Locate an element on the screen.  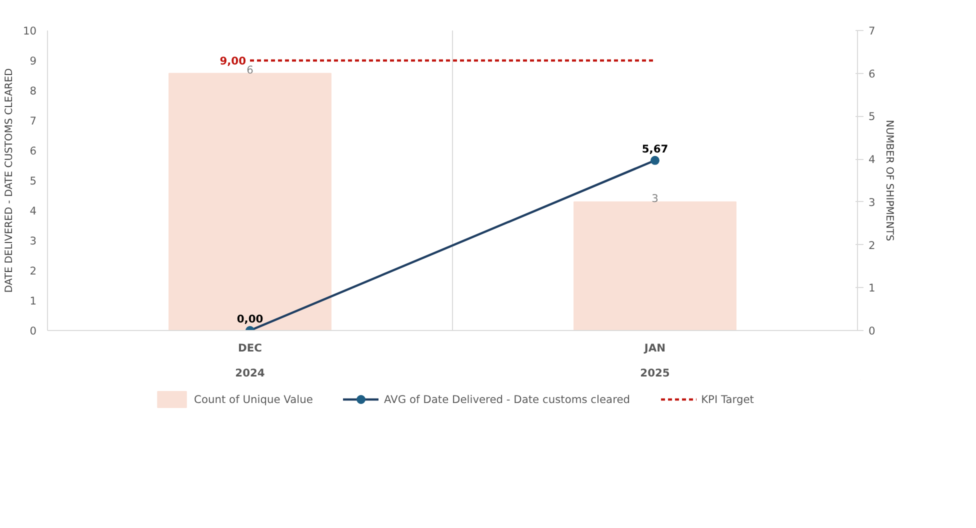
y2-tick-label: 4 is located at coordinates (872, 159).